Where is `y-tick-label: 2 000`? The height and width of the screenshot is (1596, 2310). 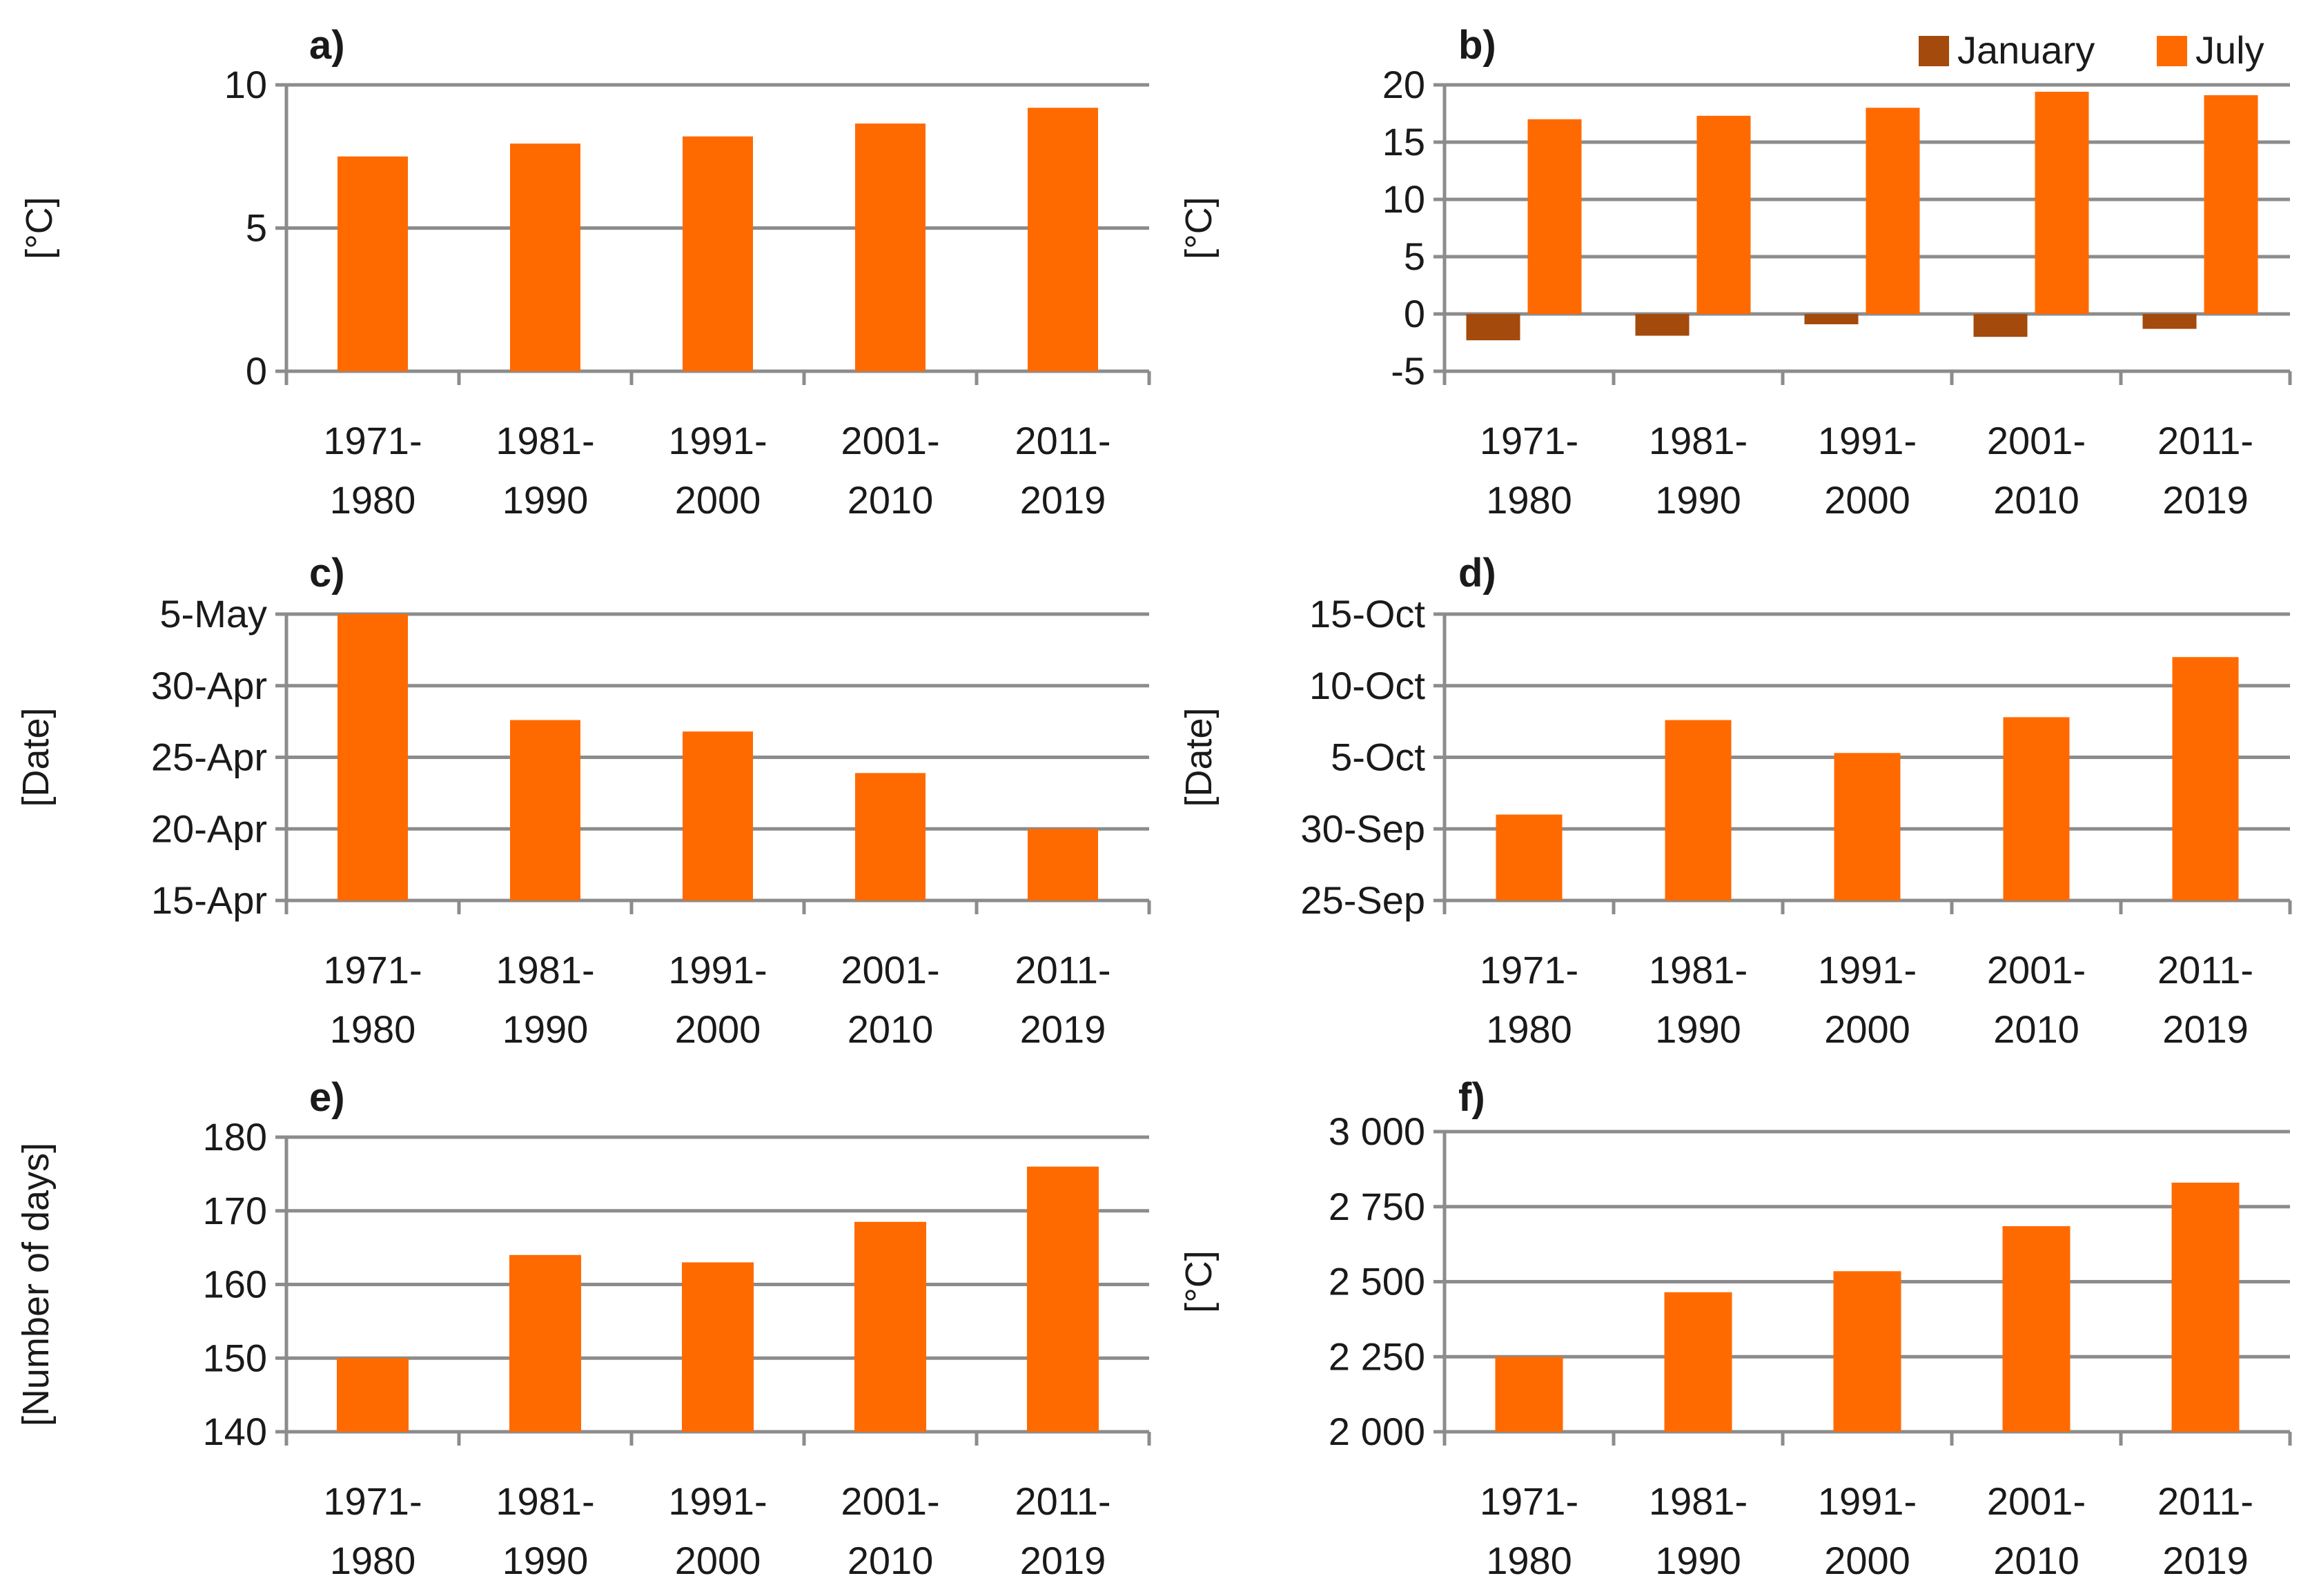 y-tick-label: 2 000 is located at coordinates (1377, 1431).